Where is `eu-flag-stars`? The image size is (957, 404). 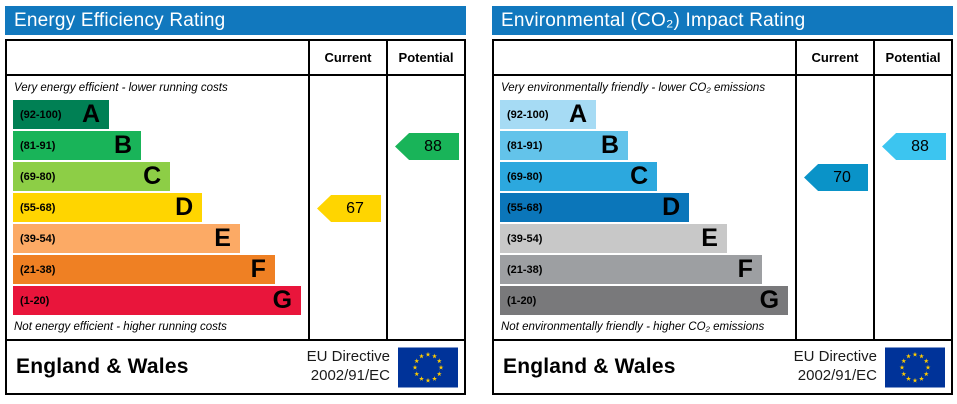
eu-flag-stars is located at coordinates (915, 367).